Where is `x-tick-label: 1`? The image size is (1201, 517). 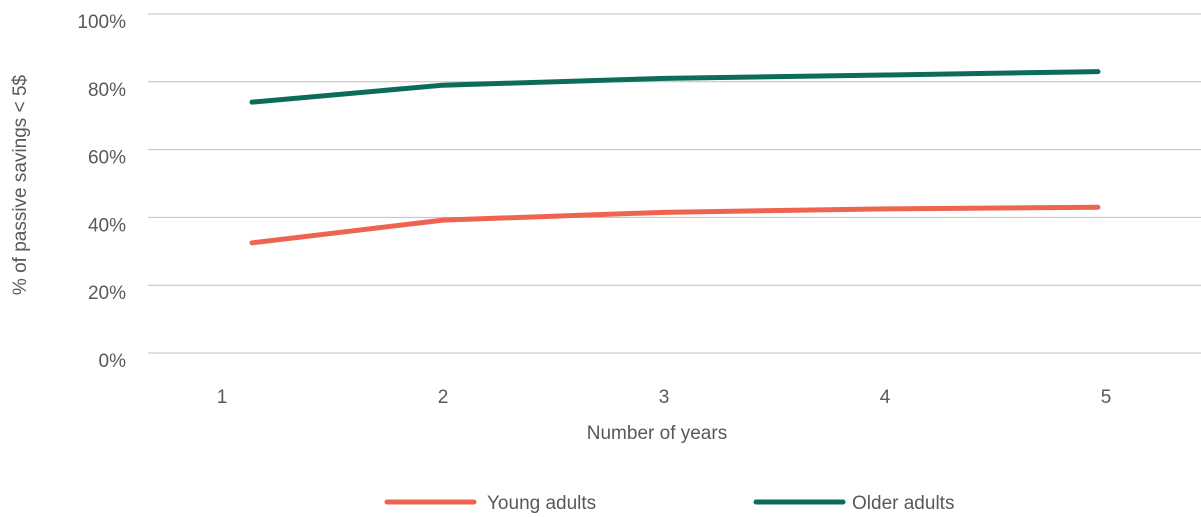
x-tick-label: 1 is located at coordinates (222, 397).